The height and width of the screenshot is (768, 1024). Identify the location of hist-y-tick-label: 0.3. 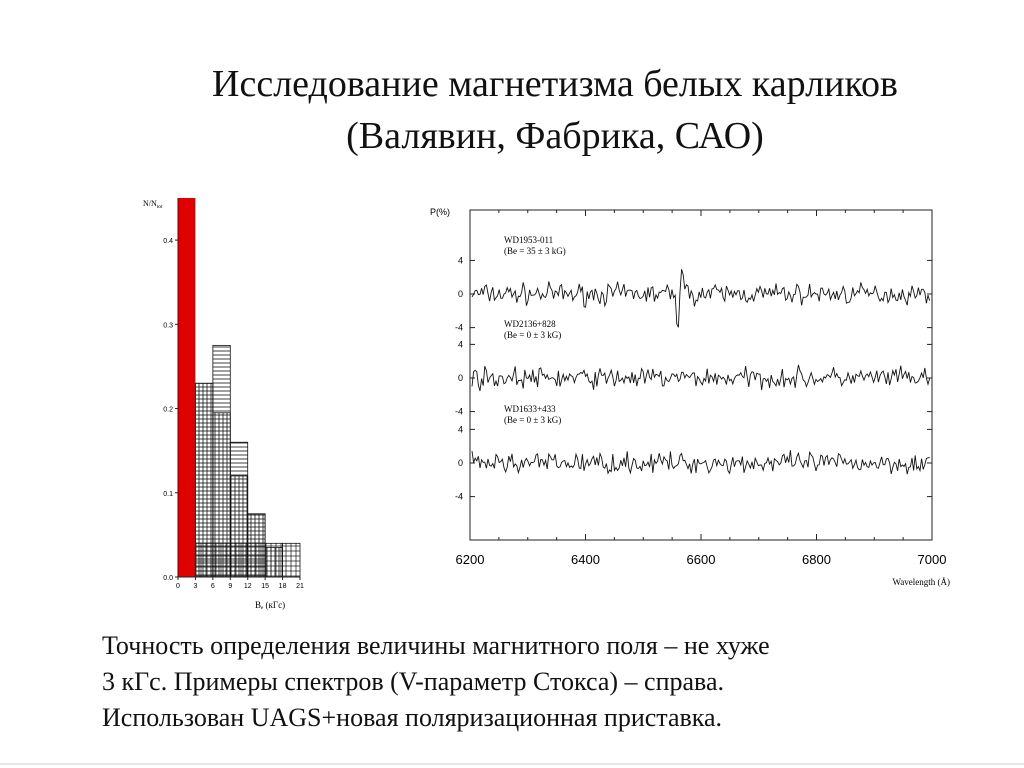
(168, 325).